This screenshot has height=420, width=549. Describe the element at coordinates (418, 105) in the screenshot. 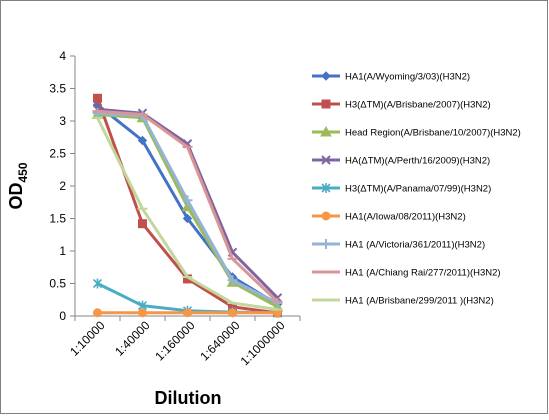

I see `legend-label: H3(ΔTM)(A/Brisbane/2007)(H3N2)` at that location.